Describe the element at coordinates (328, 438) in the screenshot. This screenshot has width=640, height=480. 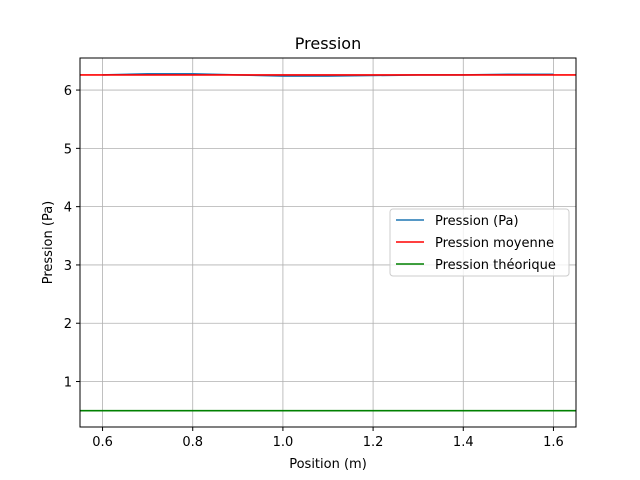
I see `x-axis-ticks: 0.6 0.8 1.0 1.2 1.4 1.6` at that location.